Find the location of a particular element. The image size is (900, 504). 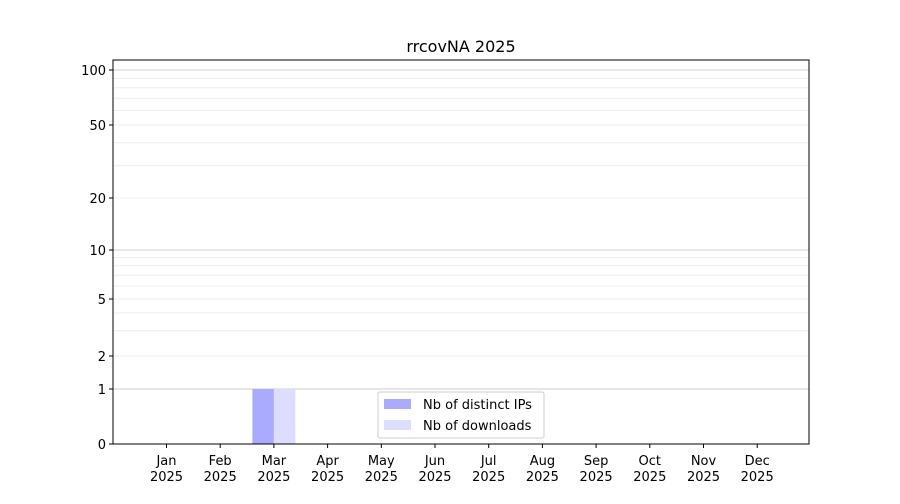

bars is located at coordinates (274, 416).